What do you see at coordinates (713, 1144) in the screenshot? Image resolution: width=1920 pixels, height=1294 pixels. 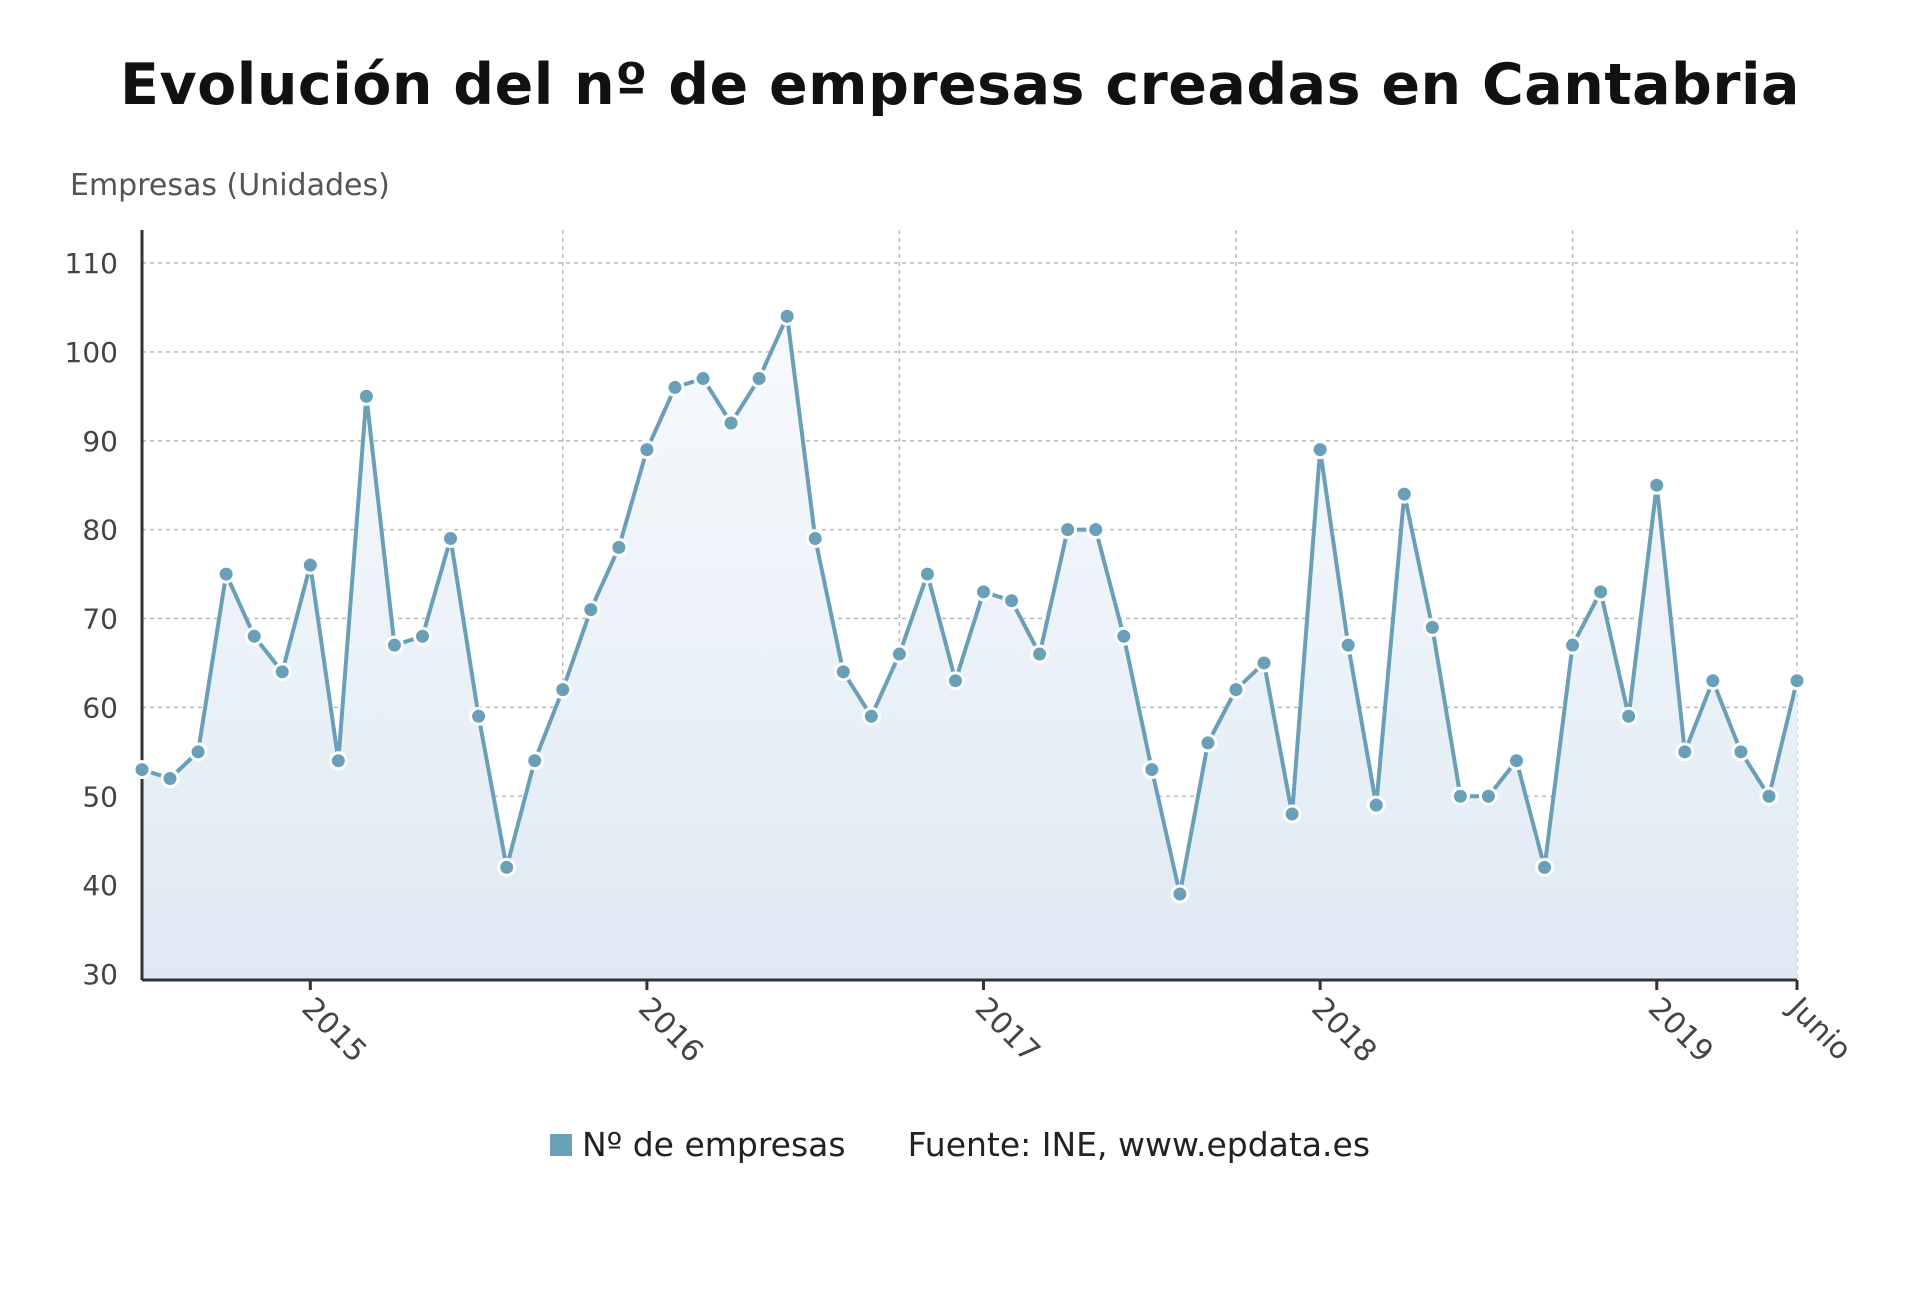 I see `legend-label: Nº de empresas` at bounding box center [713, 1144].